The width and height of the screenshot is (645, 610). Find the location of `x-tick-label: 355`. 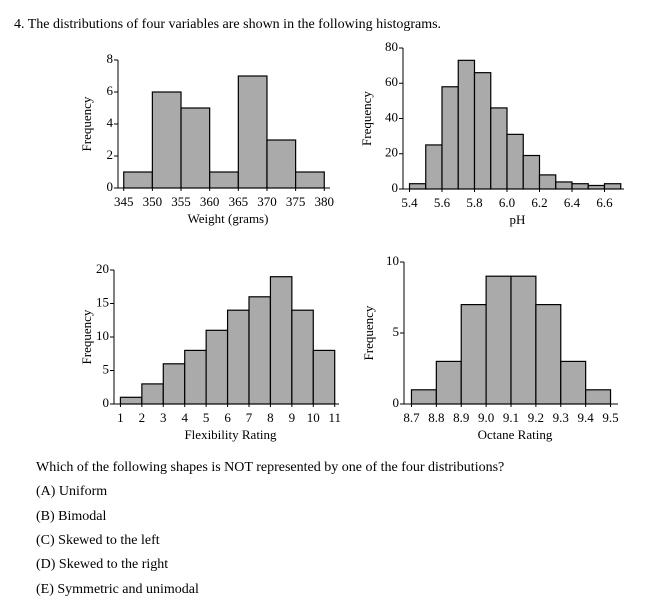

x-tick-label: 355 is located at coordinates (181, 201).